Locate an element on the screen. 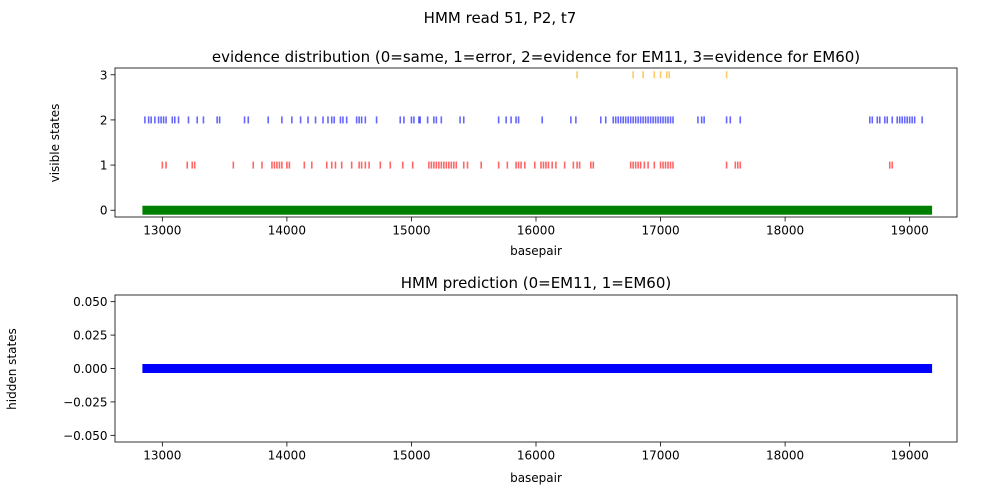 This screenshot has height=500, width=1000. prediction-state-0-band is located at coordinates (537, 368).